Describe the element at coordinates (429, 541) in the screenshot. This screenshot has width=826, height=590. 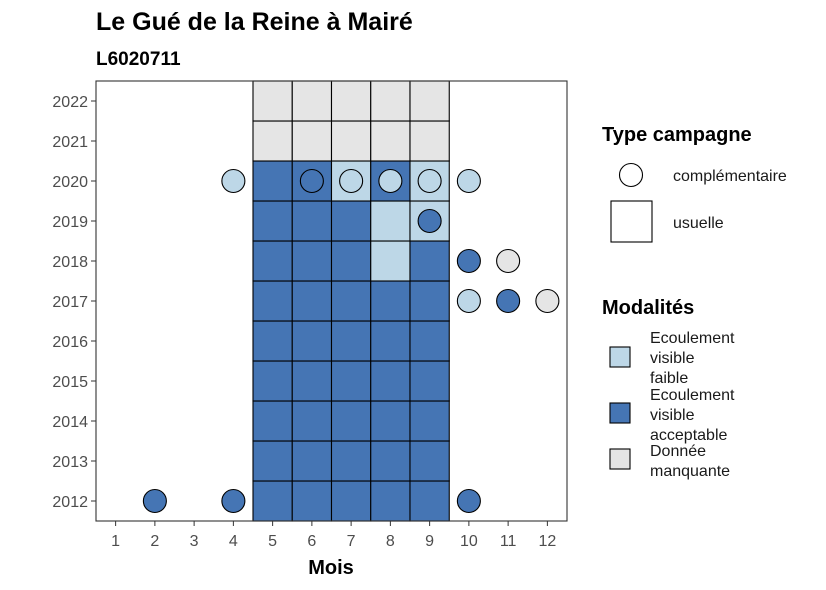
I see `x-tick-label: 9` at that location.